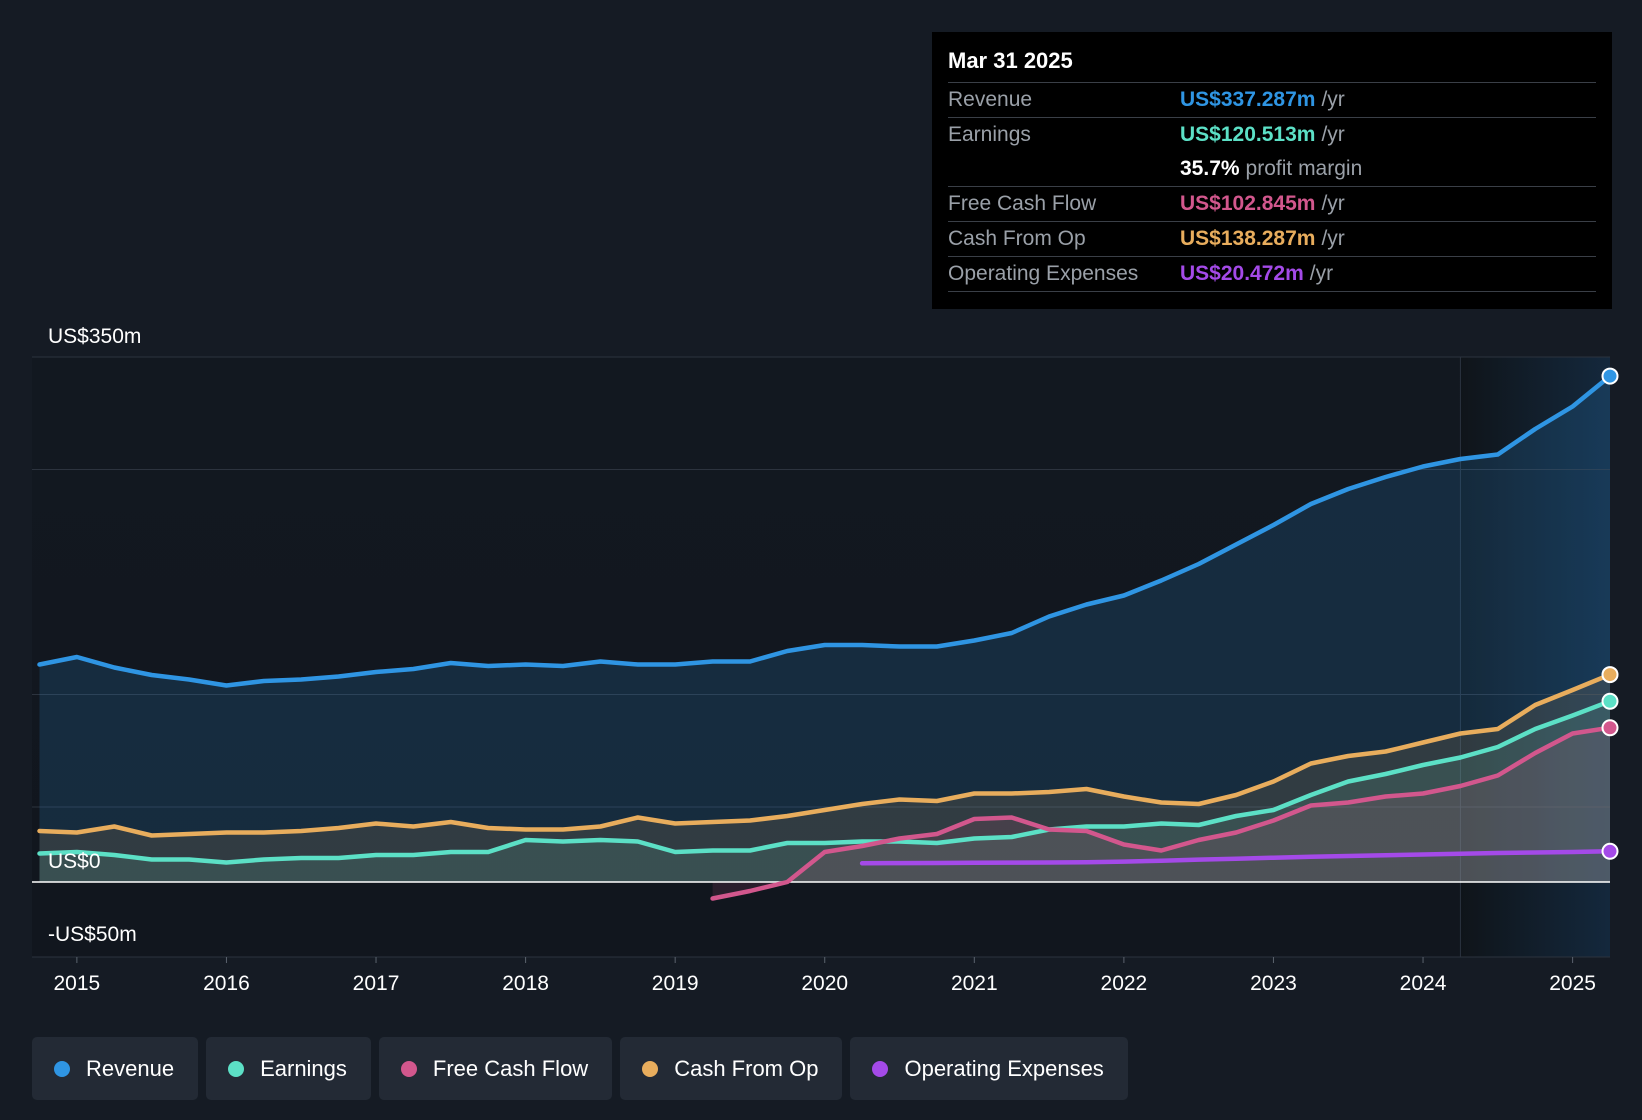 This screenshot has height=1120, width=1642. Describe the element at coordinates (990, 99) in the screenshot. I see `tooltip-revenue-label: Revenue` at that location.